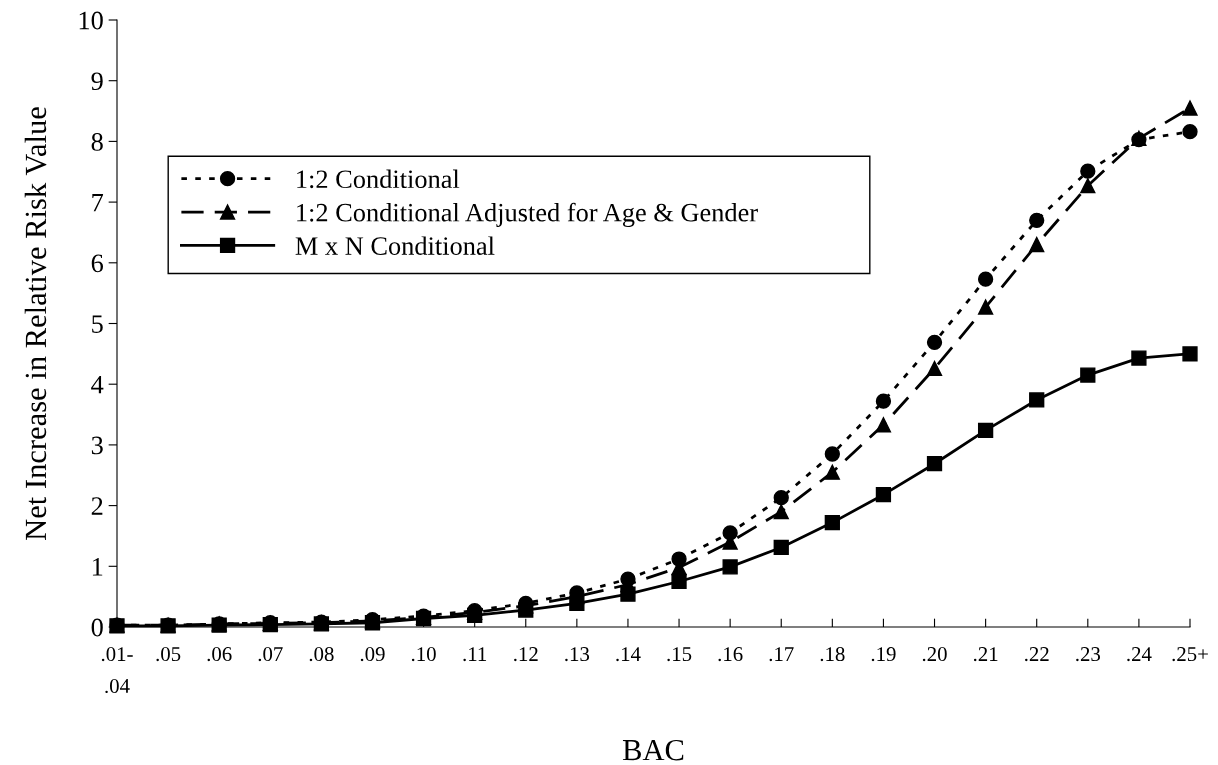 The height and width of the screenshot is (765, 1218). I want to click on x-tick-label: .18, so click(832, 654).